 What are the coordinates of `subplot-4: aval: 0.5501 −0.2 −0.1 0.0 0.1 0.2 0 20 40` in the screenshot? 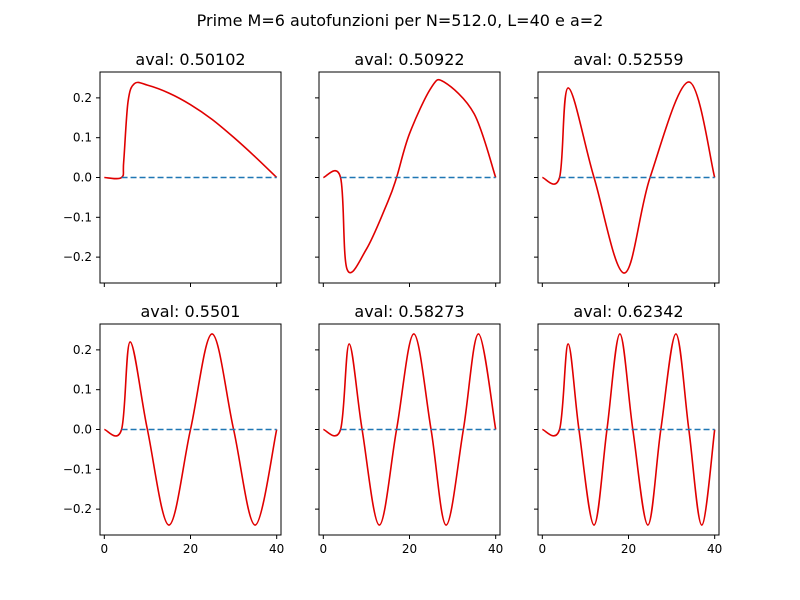 It's located at (173, 429).